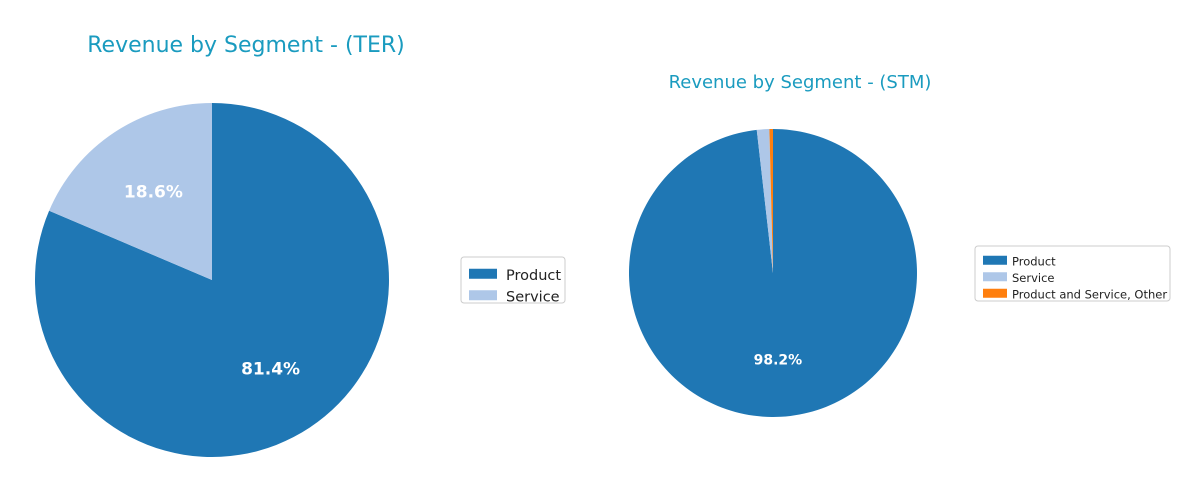 The image size is (1200, 492). I want to click on legend-box, so click(1072, 273).